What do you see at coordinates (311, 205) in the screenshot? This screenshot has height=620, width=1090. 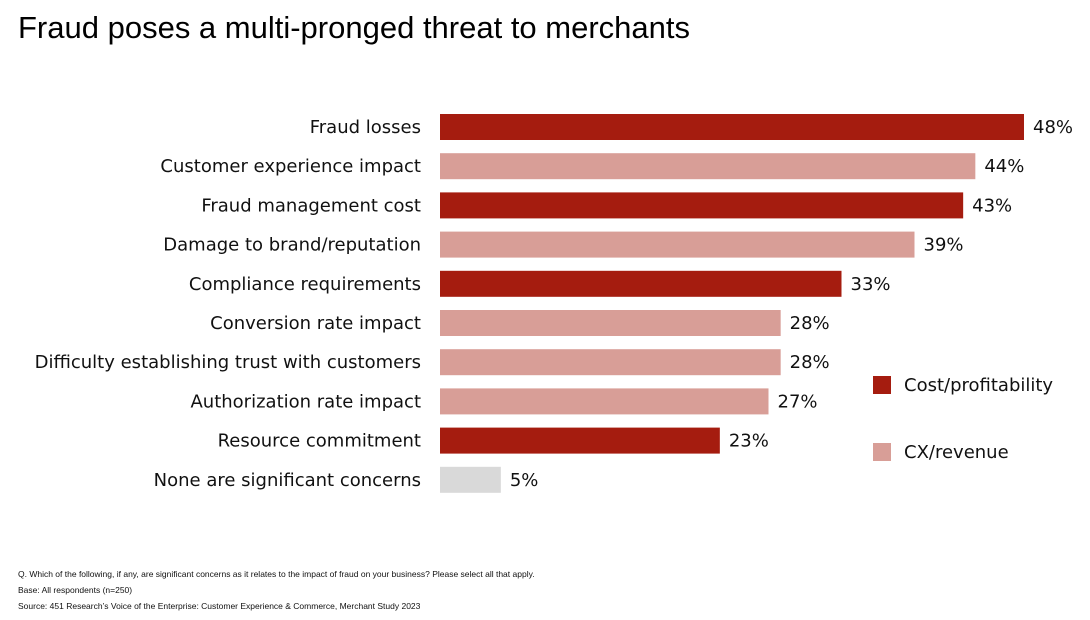 I see `category-label: Fraud management cost` at bounding box center [311, 205].